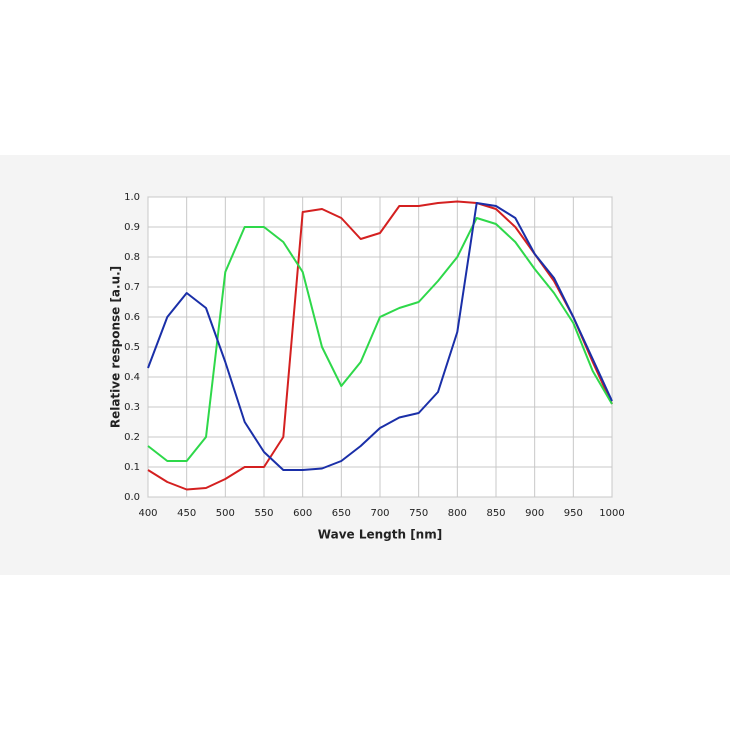 The image size is (730, 730). What do you see at coordinates (379, 513) in the screenshot?
I see `x-tick-label: 700` at bounding box center [379, 513].